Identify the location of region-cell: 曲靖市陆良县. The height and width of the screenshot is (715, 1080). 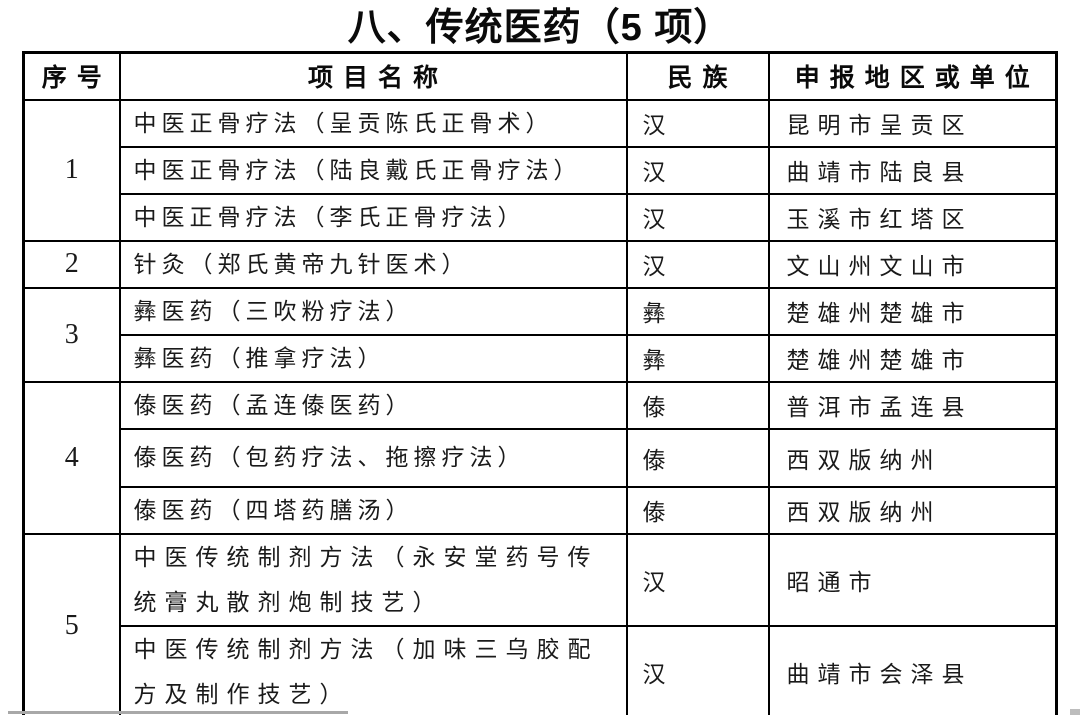
(912, 170).